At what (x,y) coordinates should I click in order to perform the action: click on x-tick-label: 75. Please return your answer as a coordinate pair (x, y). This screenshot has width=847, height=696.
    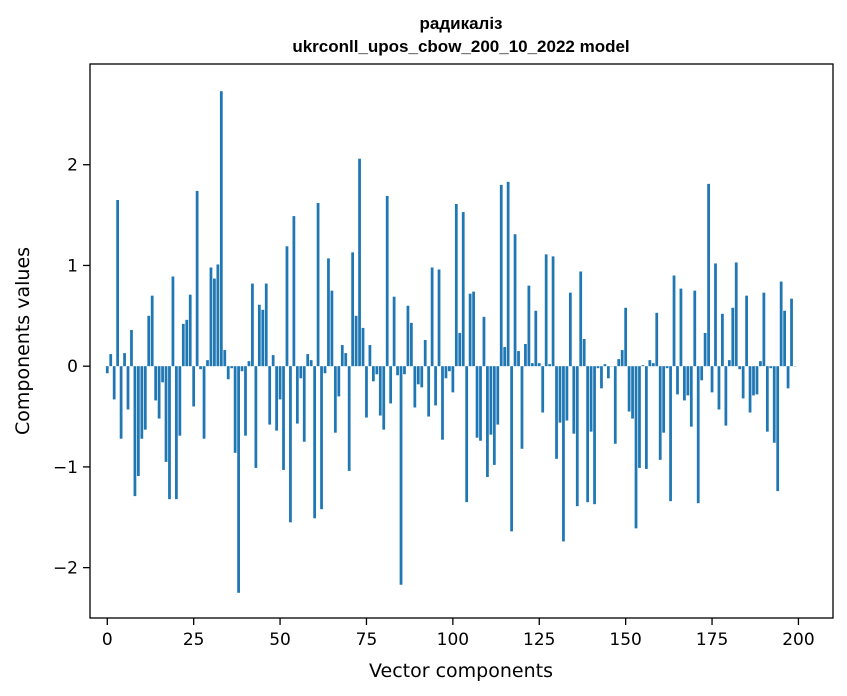
    Looking at the image, I should click on (367, 640).